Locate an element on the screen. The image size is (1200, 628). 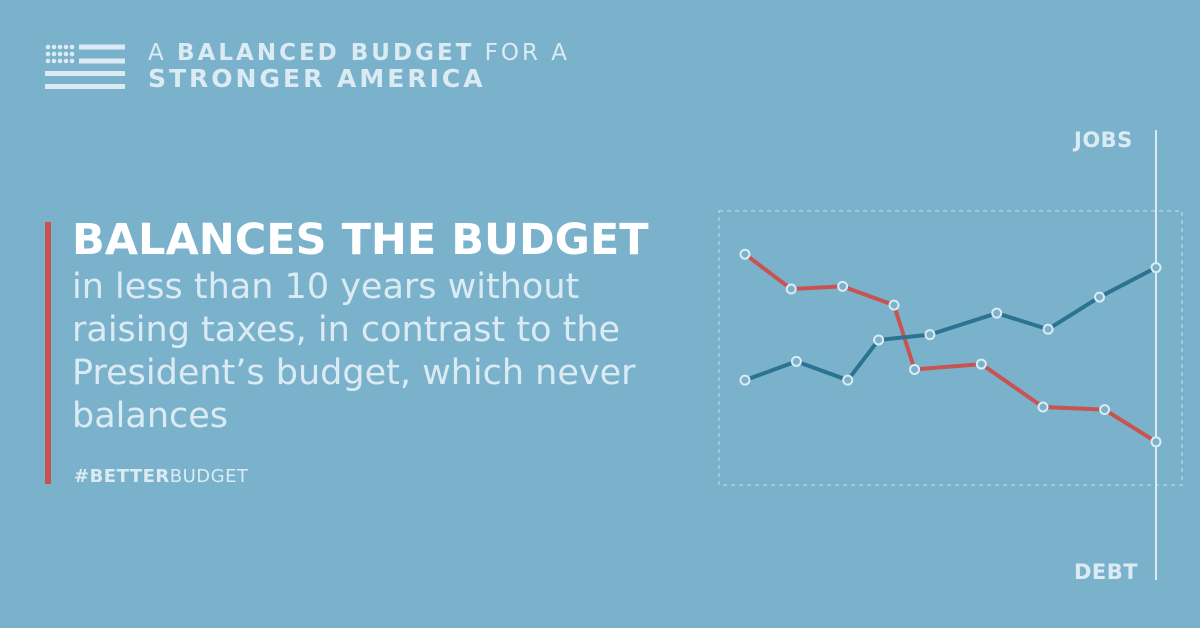
series-line-debt is located at coordinates (950, 348).